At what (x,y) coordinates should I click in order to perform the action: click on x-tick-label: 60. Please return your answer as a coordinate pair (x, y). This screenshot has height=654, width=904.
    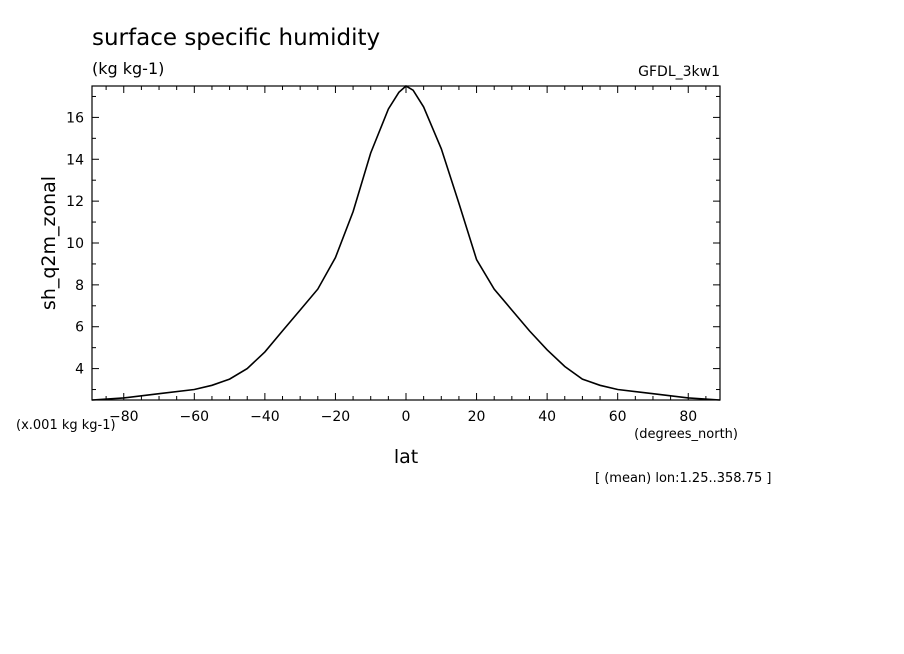
    Looking at the image, I should click on (618, 417).